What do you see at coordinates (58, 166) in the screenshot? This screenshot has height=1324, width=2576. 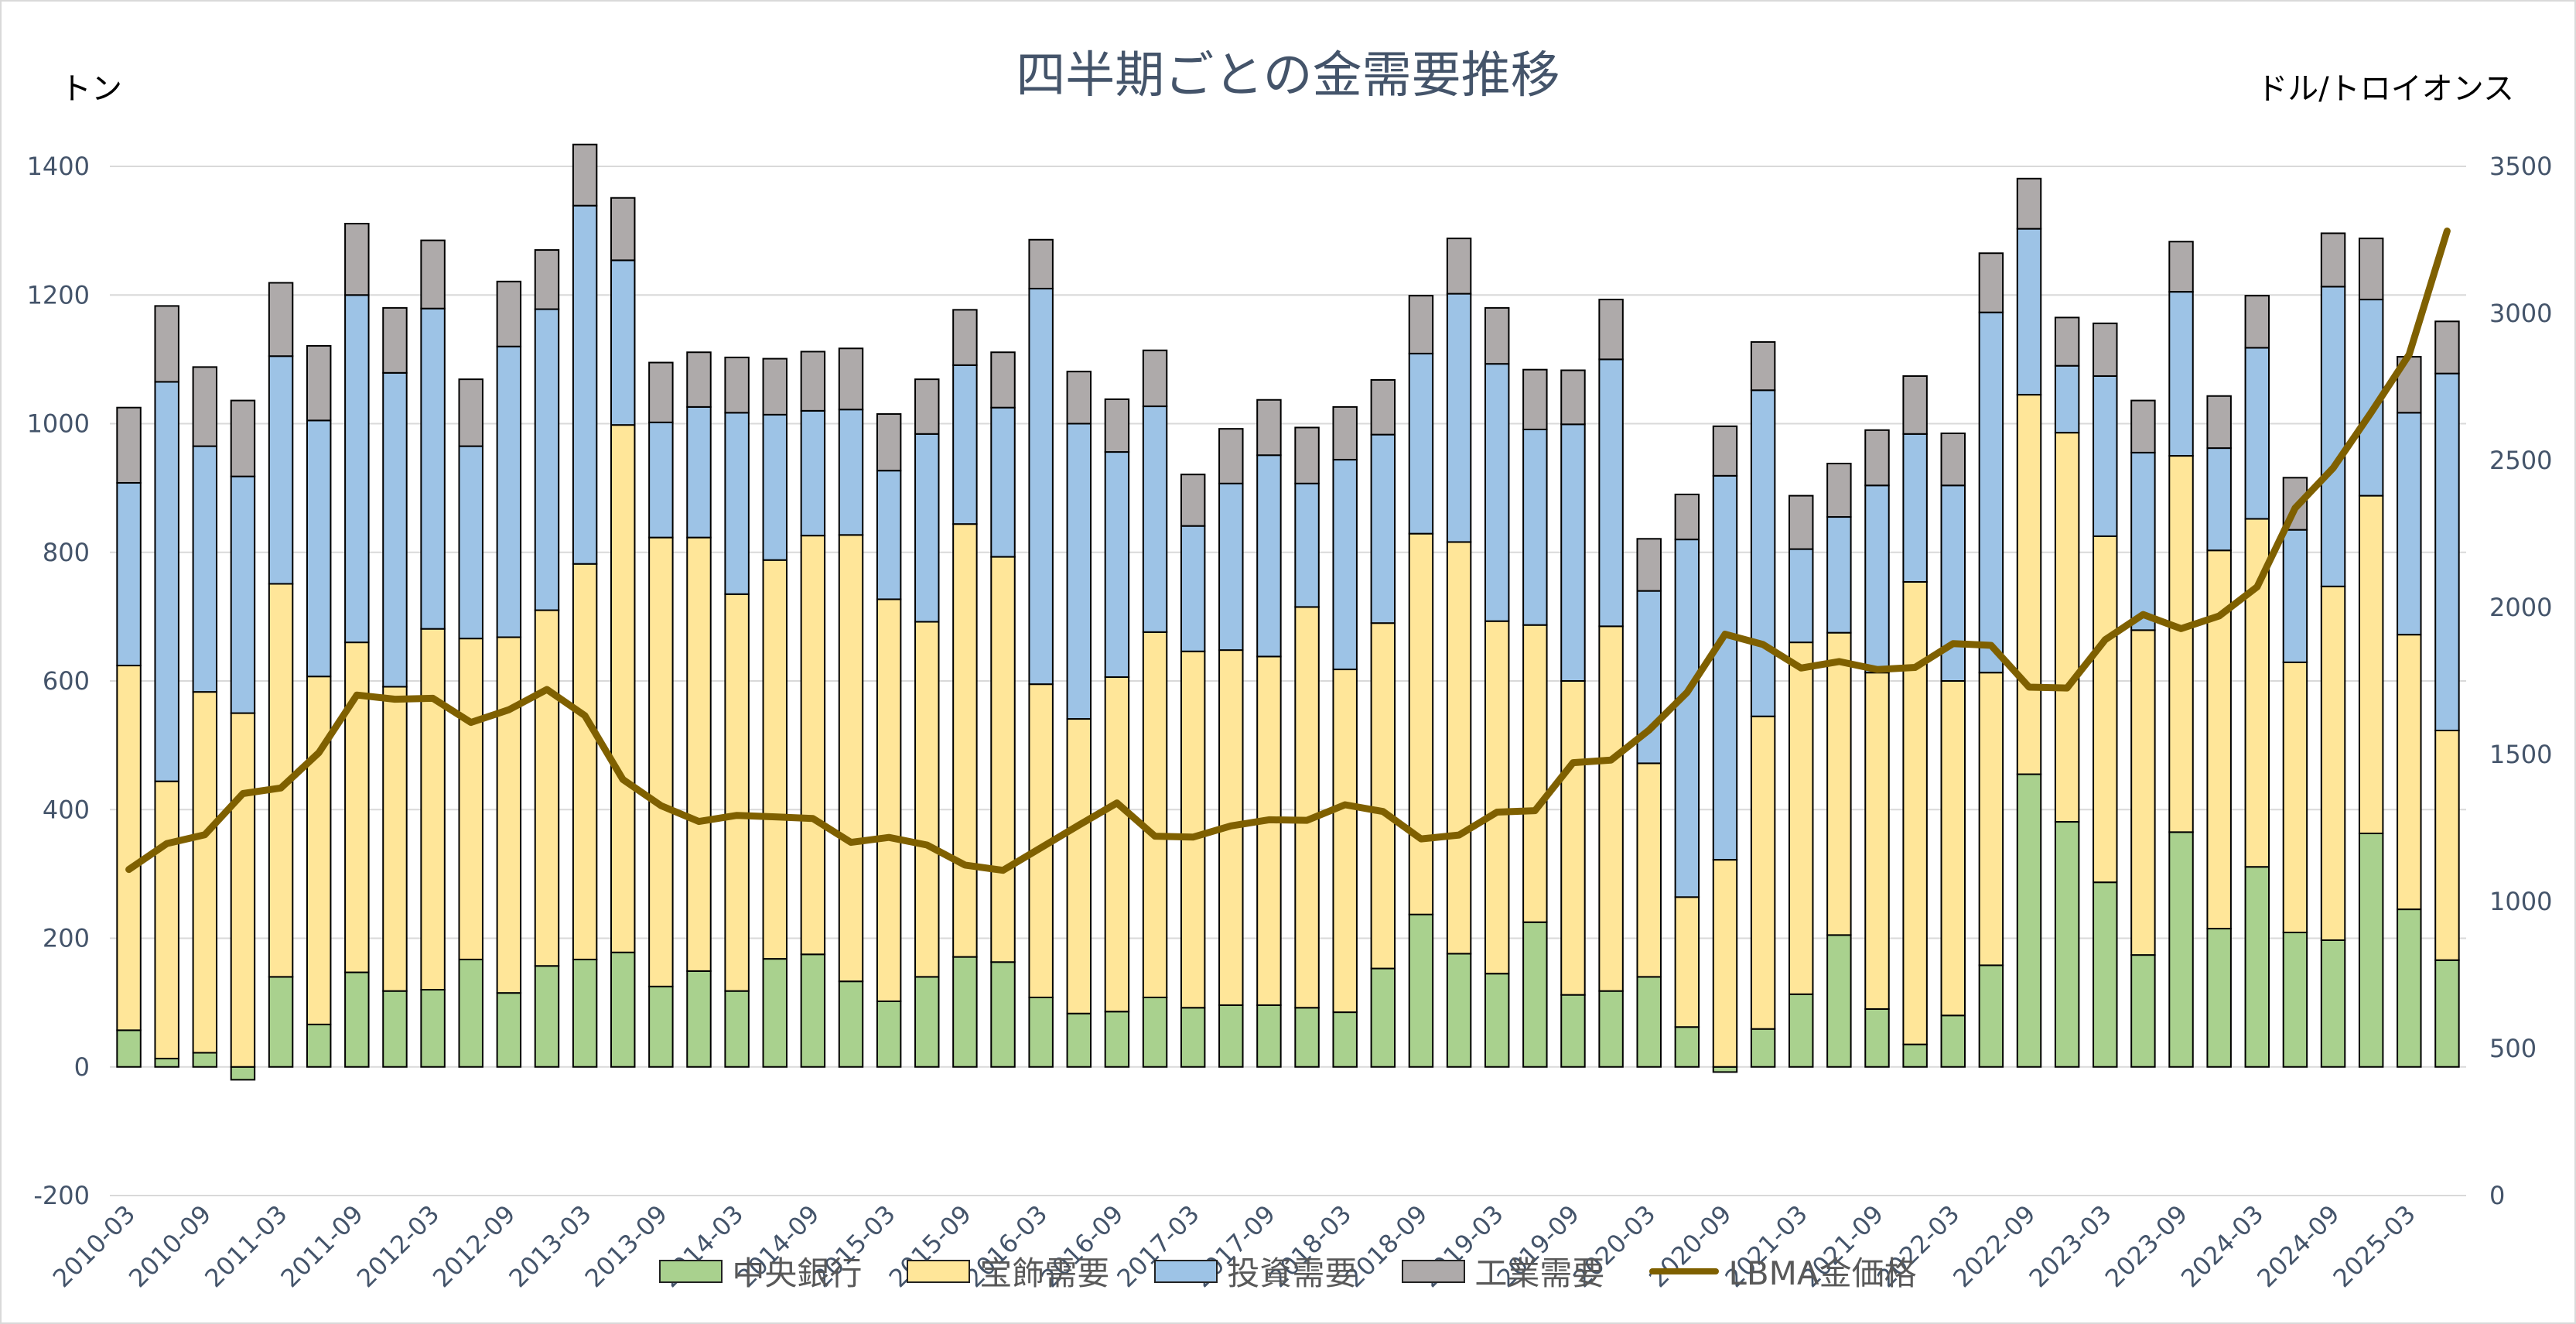 I see `left-axis-tick-label: 1400` at bounding box center [58, 166].